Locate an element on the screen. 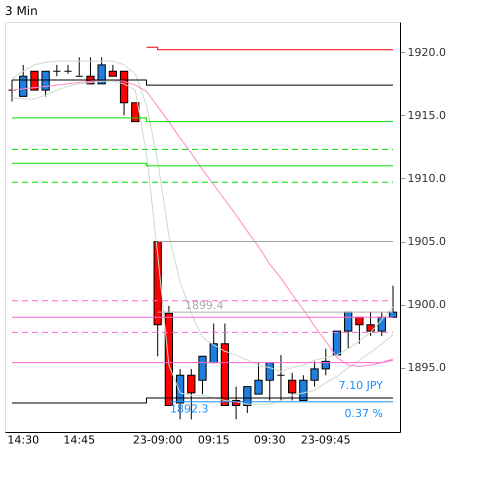  x-tick-label: 09:30 is located at coordinates (270, 440).